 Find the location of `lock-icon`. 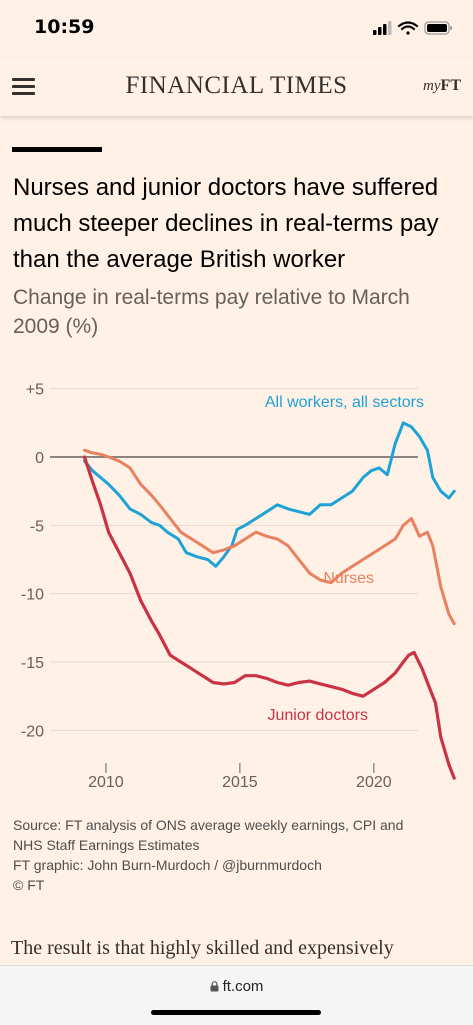

lock-icon is located at coordinates (214, 986).